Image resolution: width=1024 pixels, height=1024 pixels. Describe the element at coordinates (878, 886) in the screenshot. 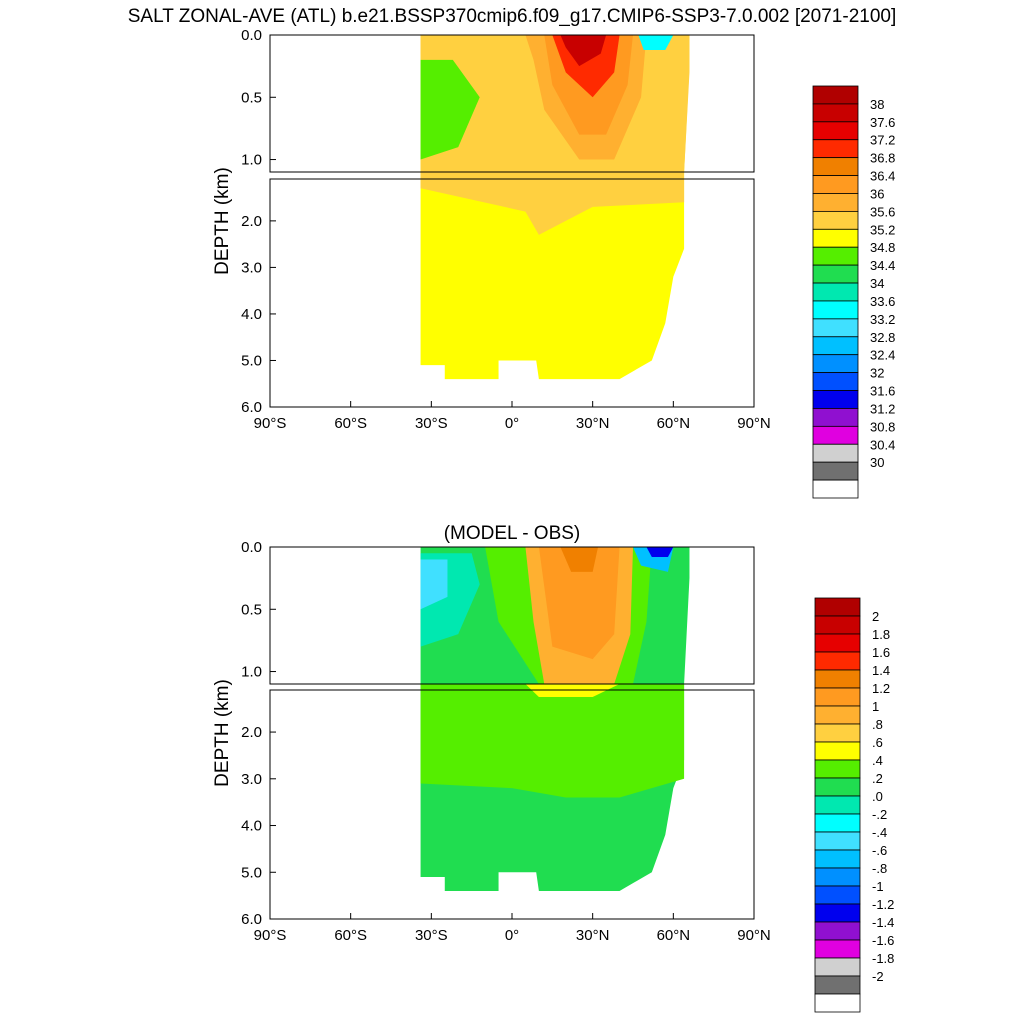

I see `colorbar-label: -1` at that location.